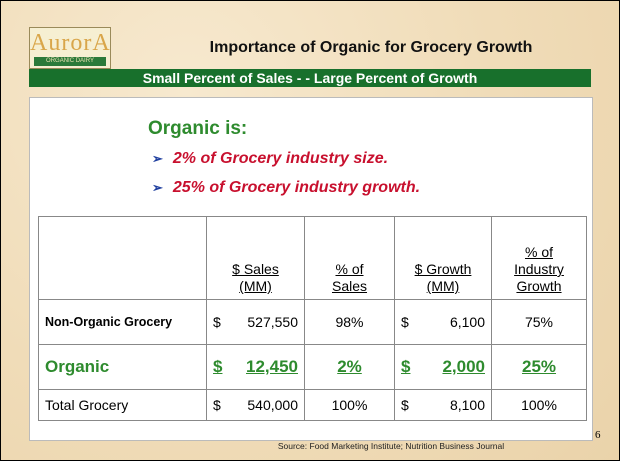 Image resolution: width=620 pixels, height=461 pixels. What do you see at coordinates (255, 258) in the screenshot?
I see `header-cell: $ Sales (MM)` at bounding box center [255, 258].